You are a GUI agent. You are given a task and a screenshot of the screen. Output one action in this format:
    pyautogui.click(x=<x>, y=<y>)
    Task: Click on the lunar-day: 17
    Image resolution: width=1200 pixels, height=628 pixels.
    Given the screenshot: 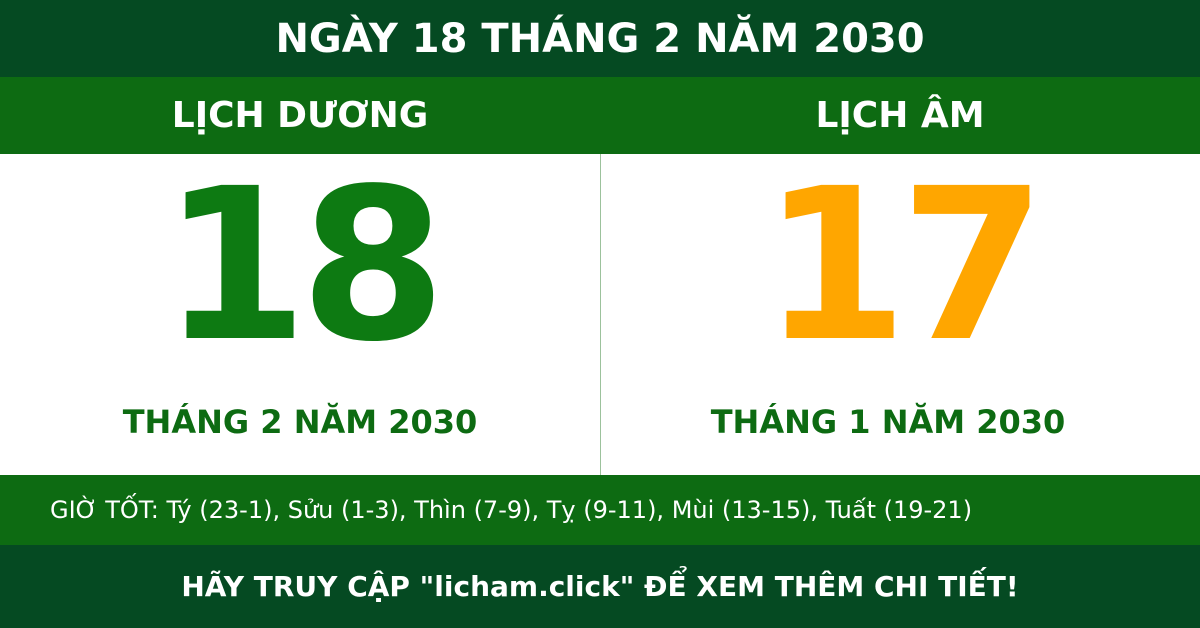 What is the action you would take?
    pyautogui.click(x=903, y=265)
    